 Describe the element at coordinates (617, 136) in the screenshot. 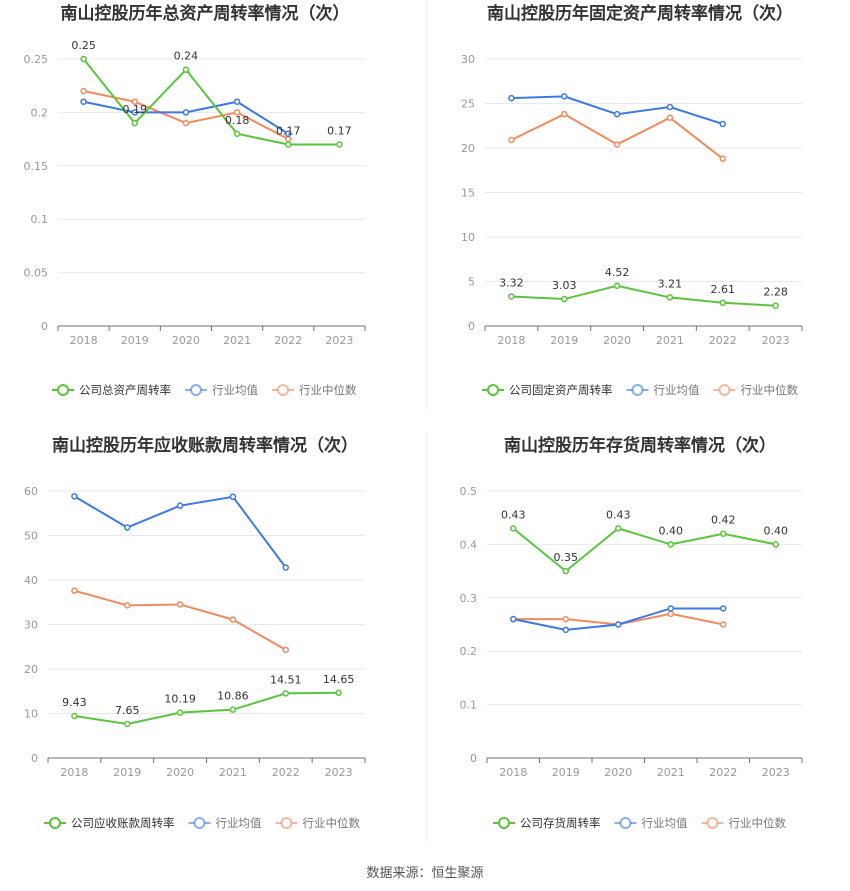

I see `series-line-industry-median` at that location.